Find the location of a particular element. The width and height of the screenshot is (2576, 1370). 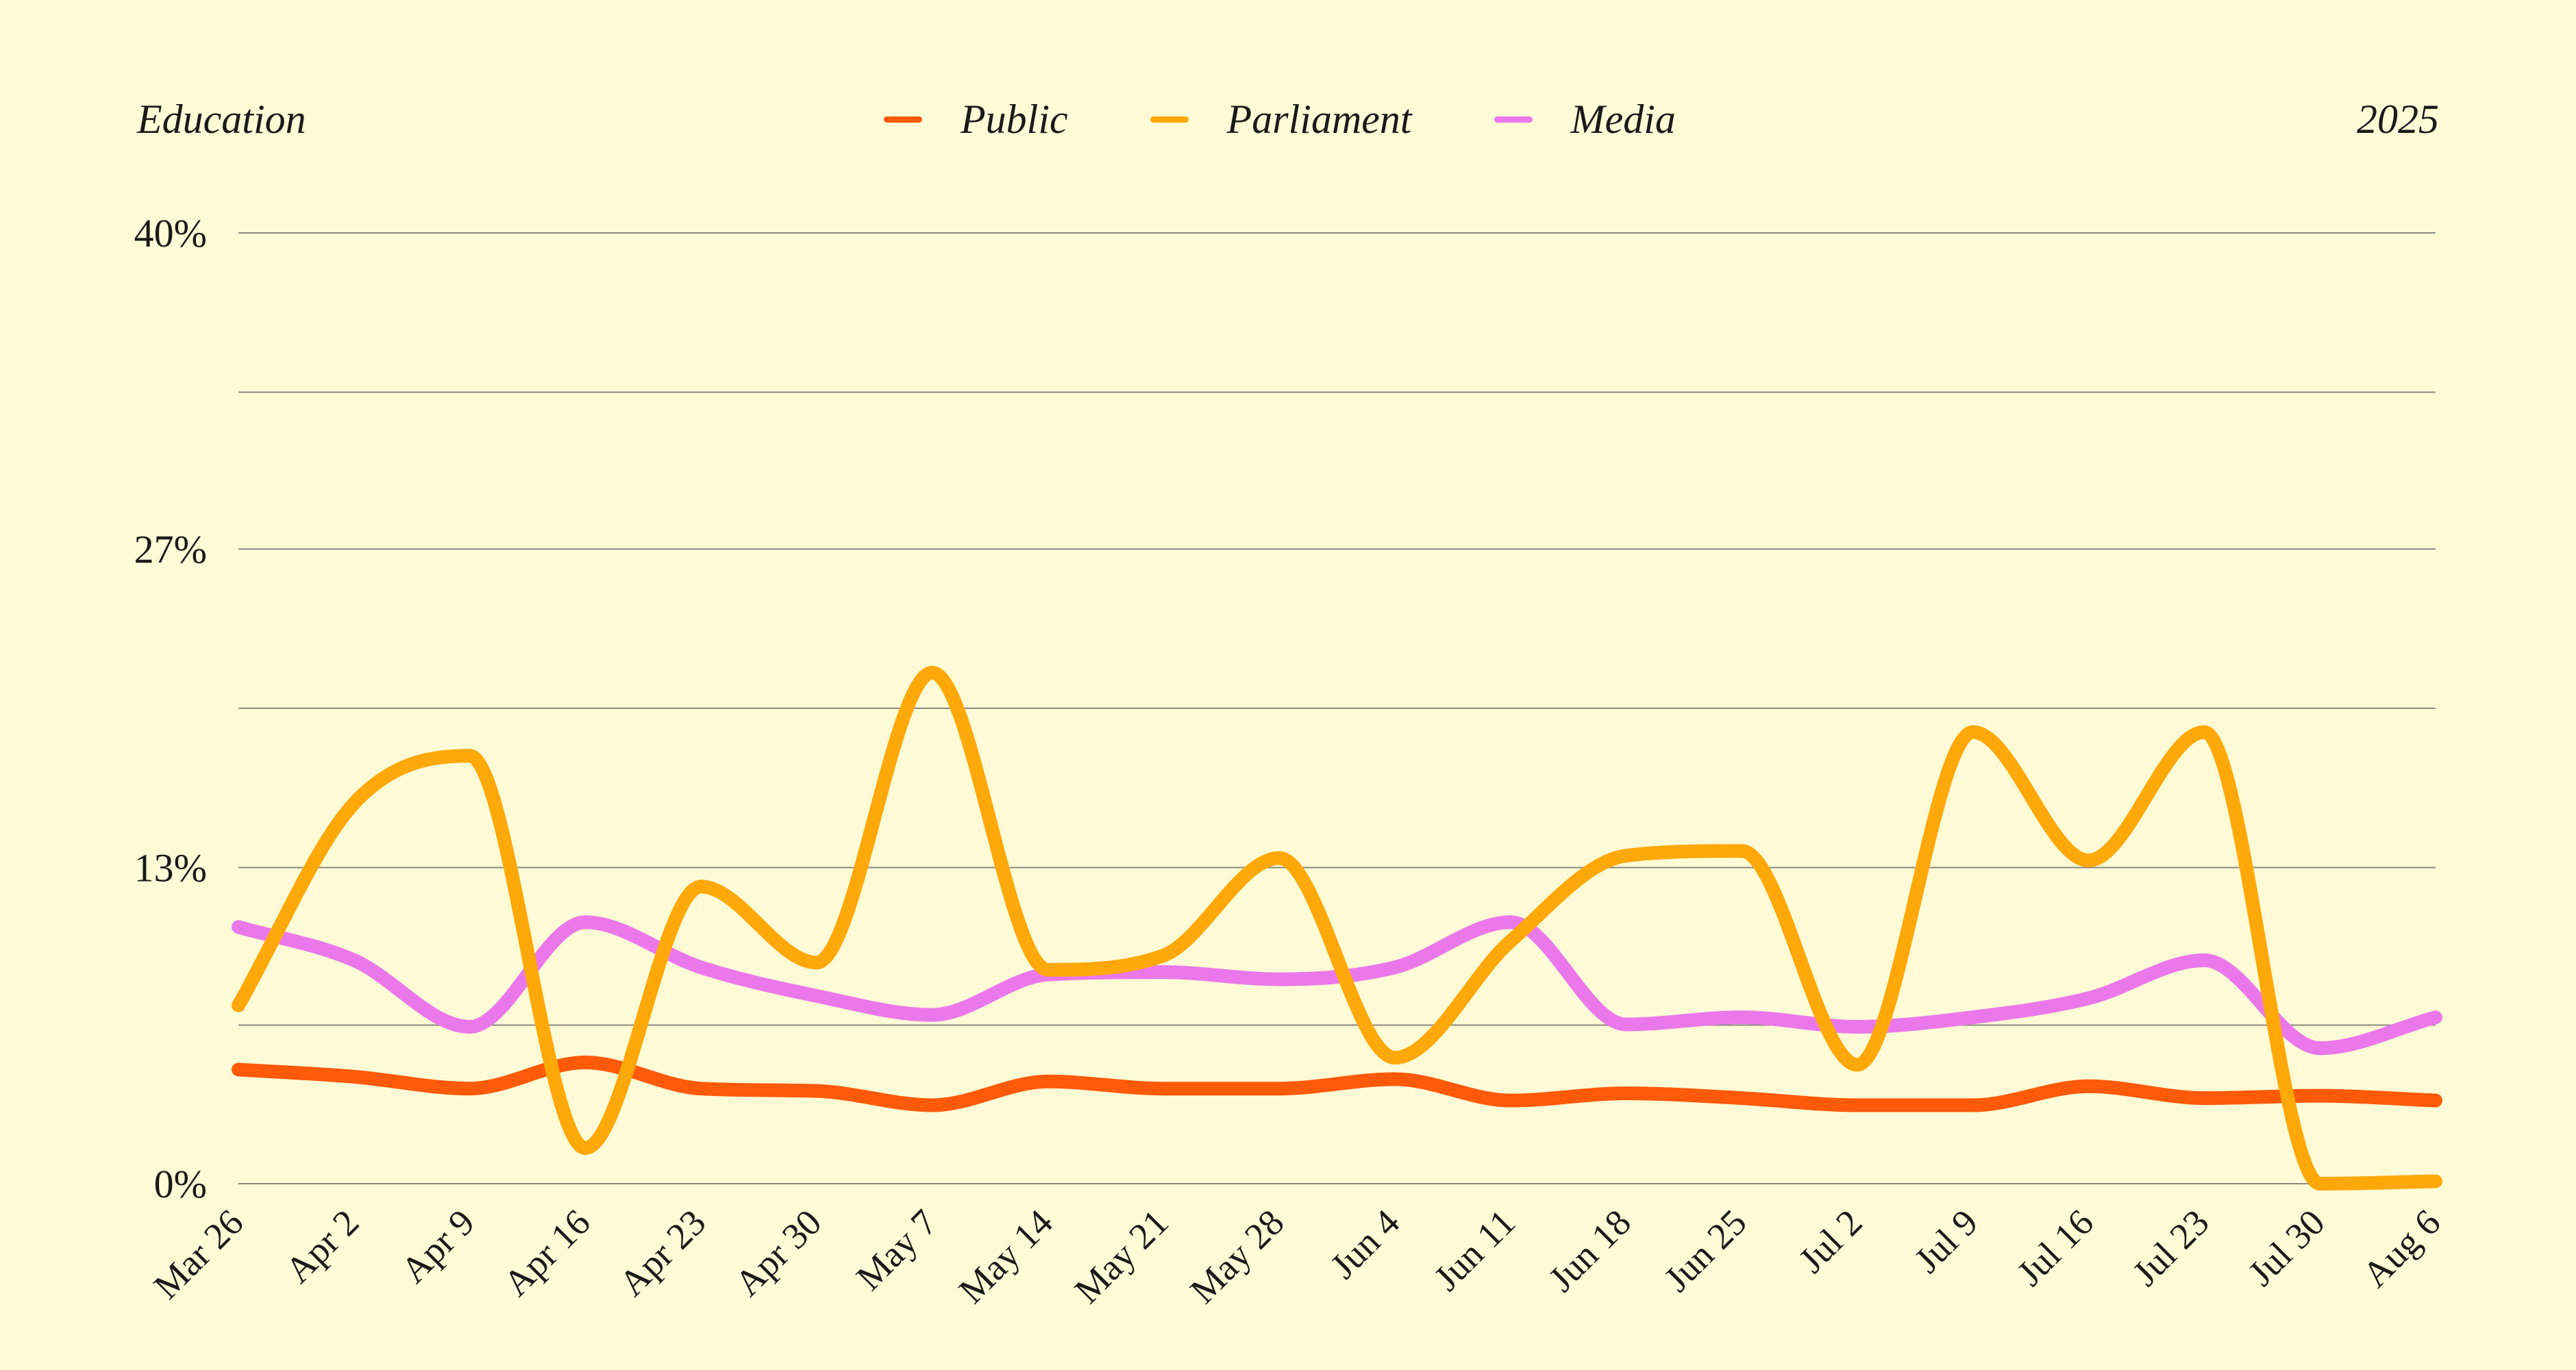

y-tick-label: 13% is located at coordinates (170, 868).